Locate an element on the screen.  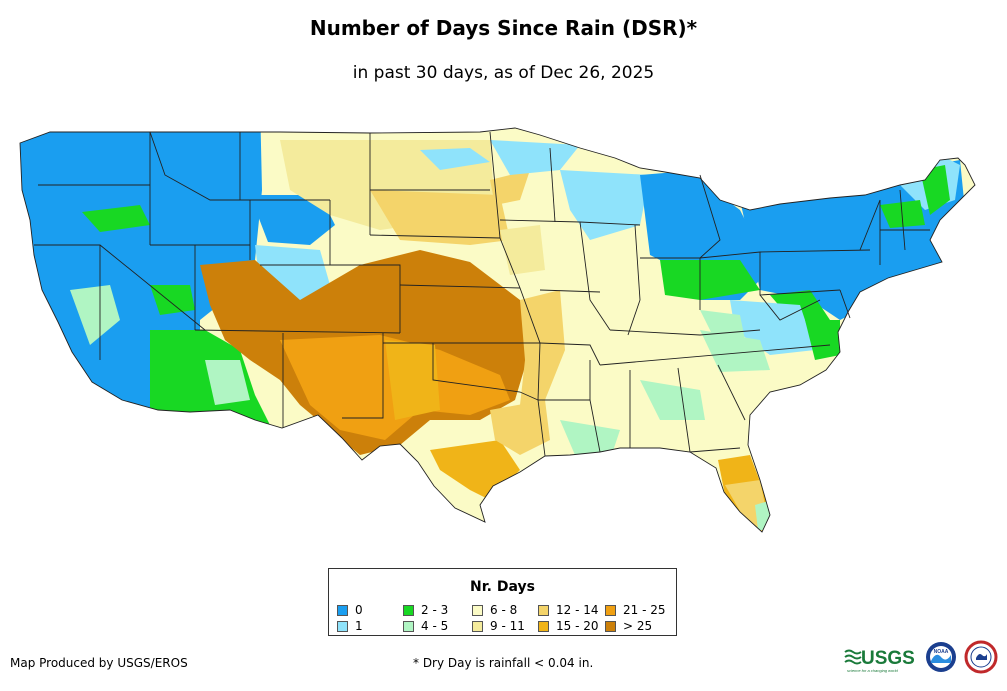
legend-item-3: 4 - 5 is located at coordinates (425, 626).